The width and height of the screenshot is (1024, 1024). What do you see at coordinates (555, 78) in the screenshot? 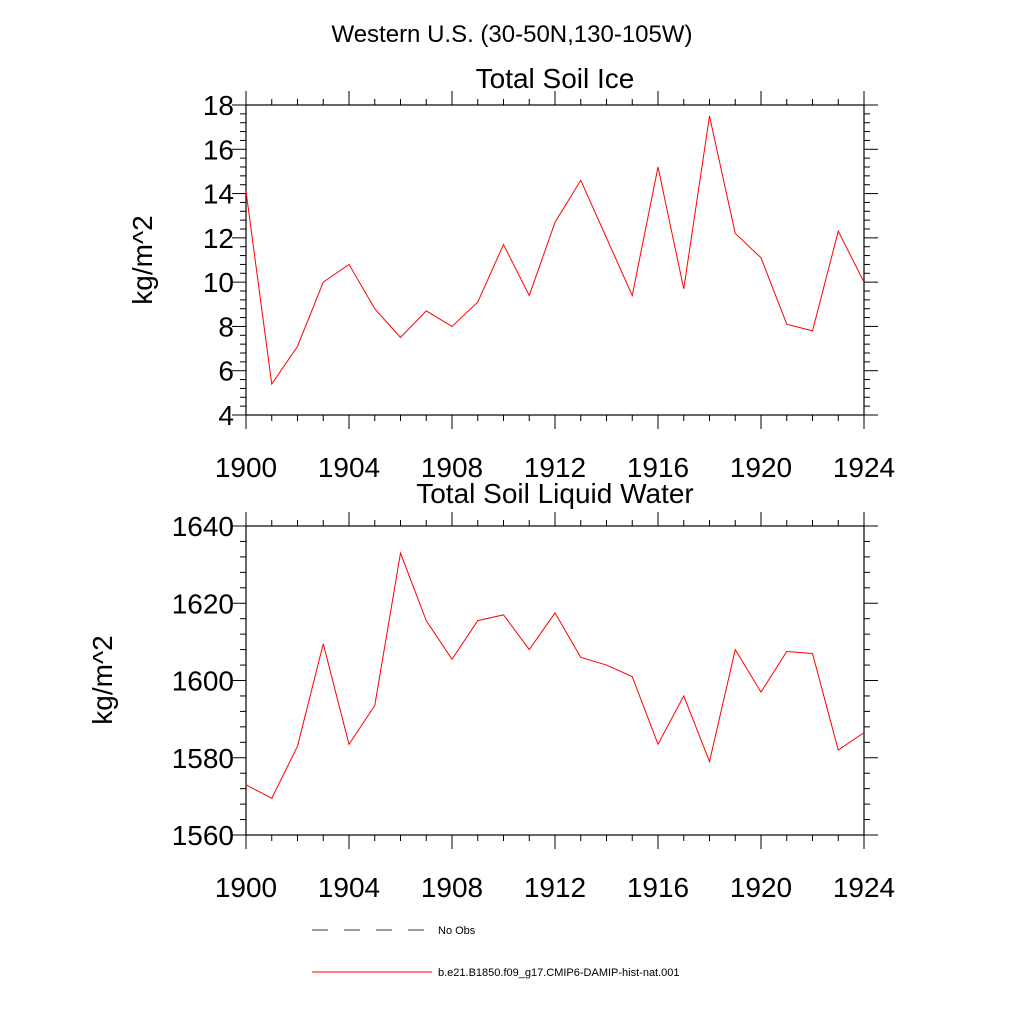
I see `panel-title: Total Soil Ice` at bounding box center [555, 78].